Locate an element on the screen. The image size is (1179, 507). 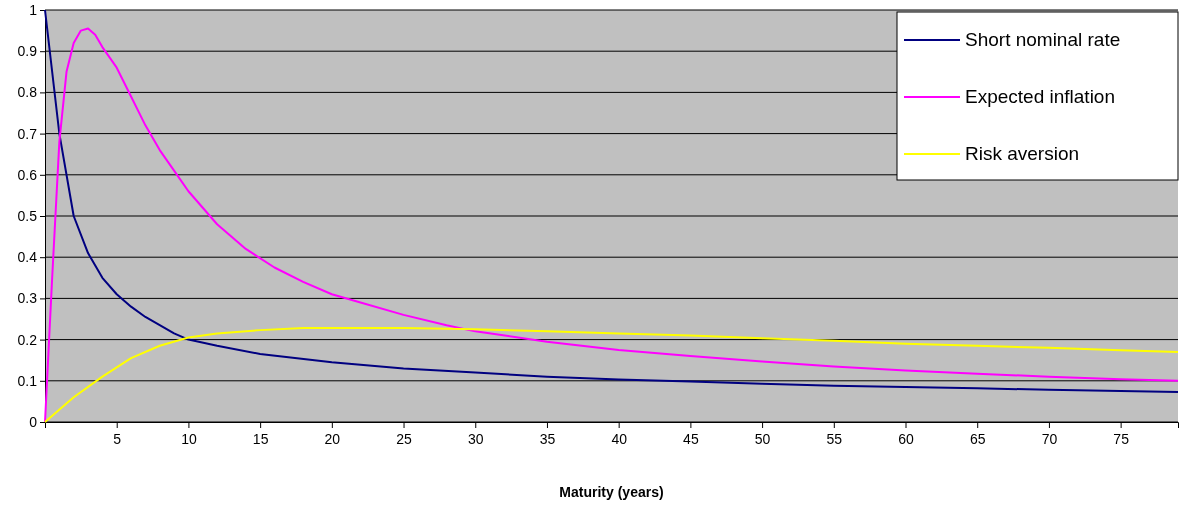
legend-label: Expected inflation is located at coordinates (1040, 96).